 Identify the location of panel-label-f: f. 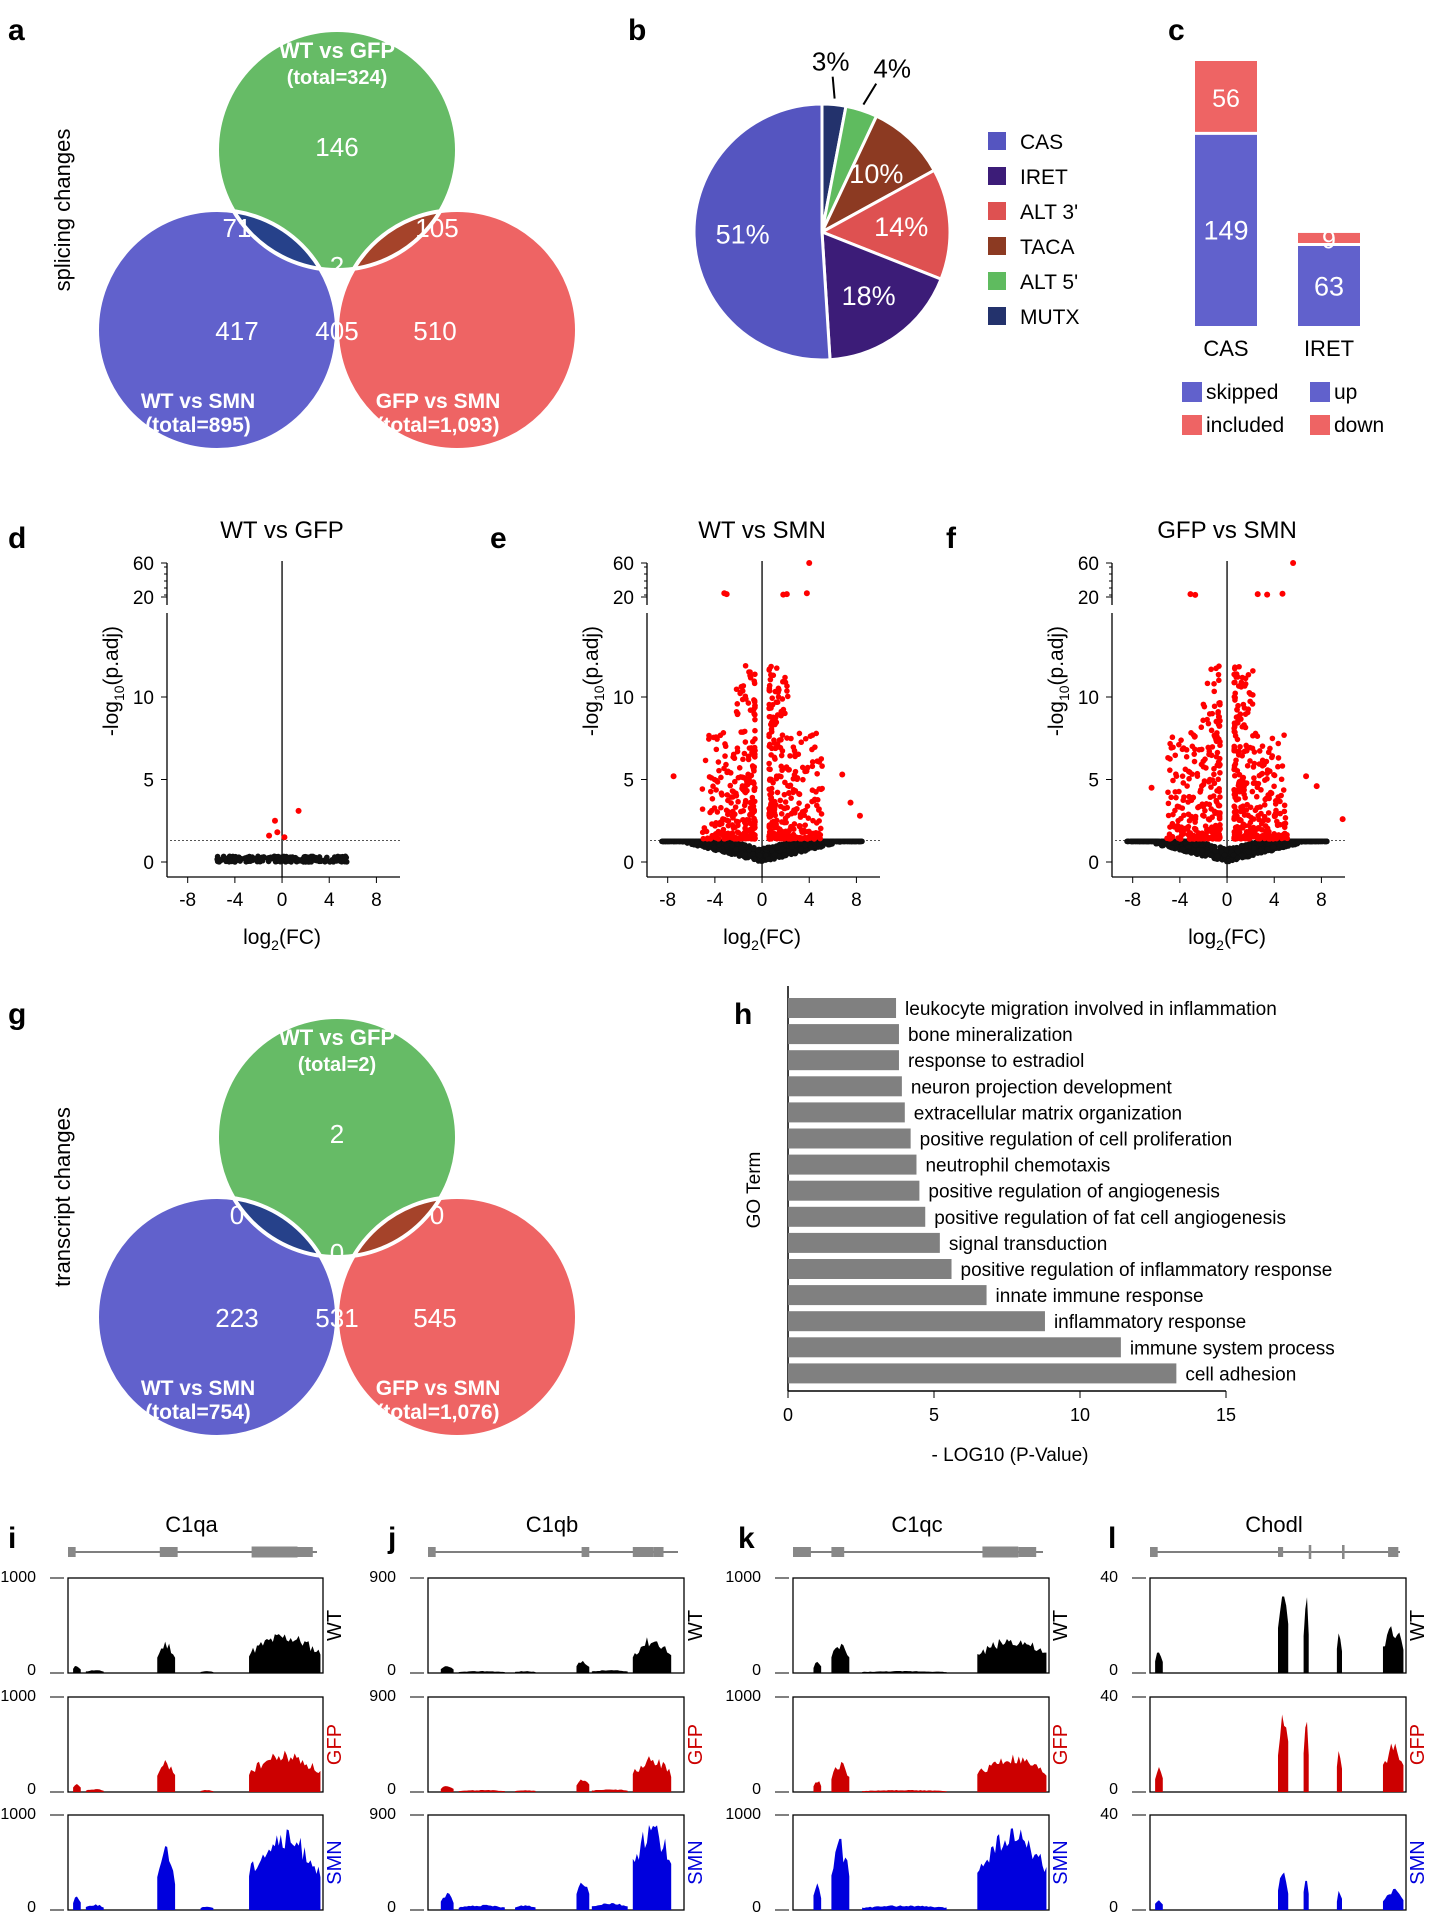
(951, 538).